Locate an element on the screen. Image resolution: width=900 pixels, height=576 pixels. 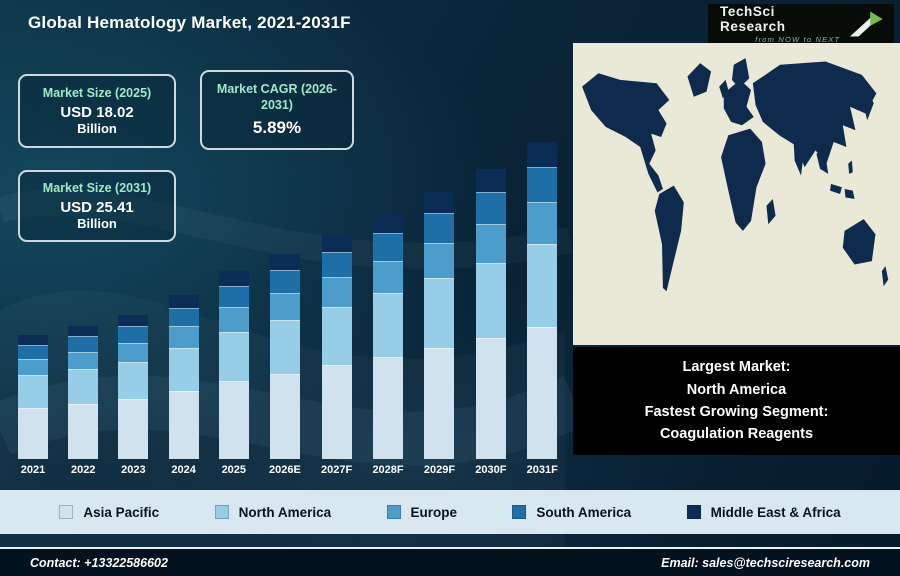
india is located at coordinates (799, 158).